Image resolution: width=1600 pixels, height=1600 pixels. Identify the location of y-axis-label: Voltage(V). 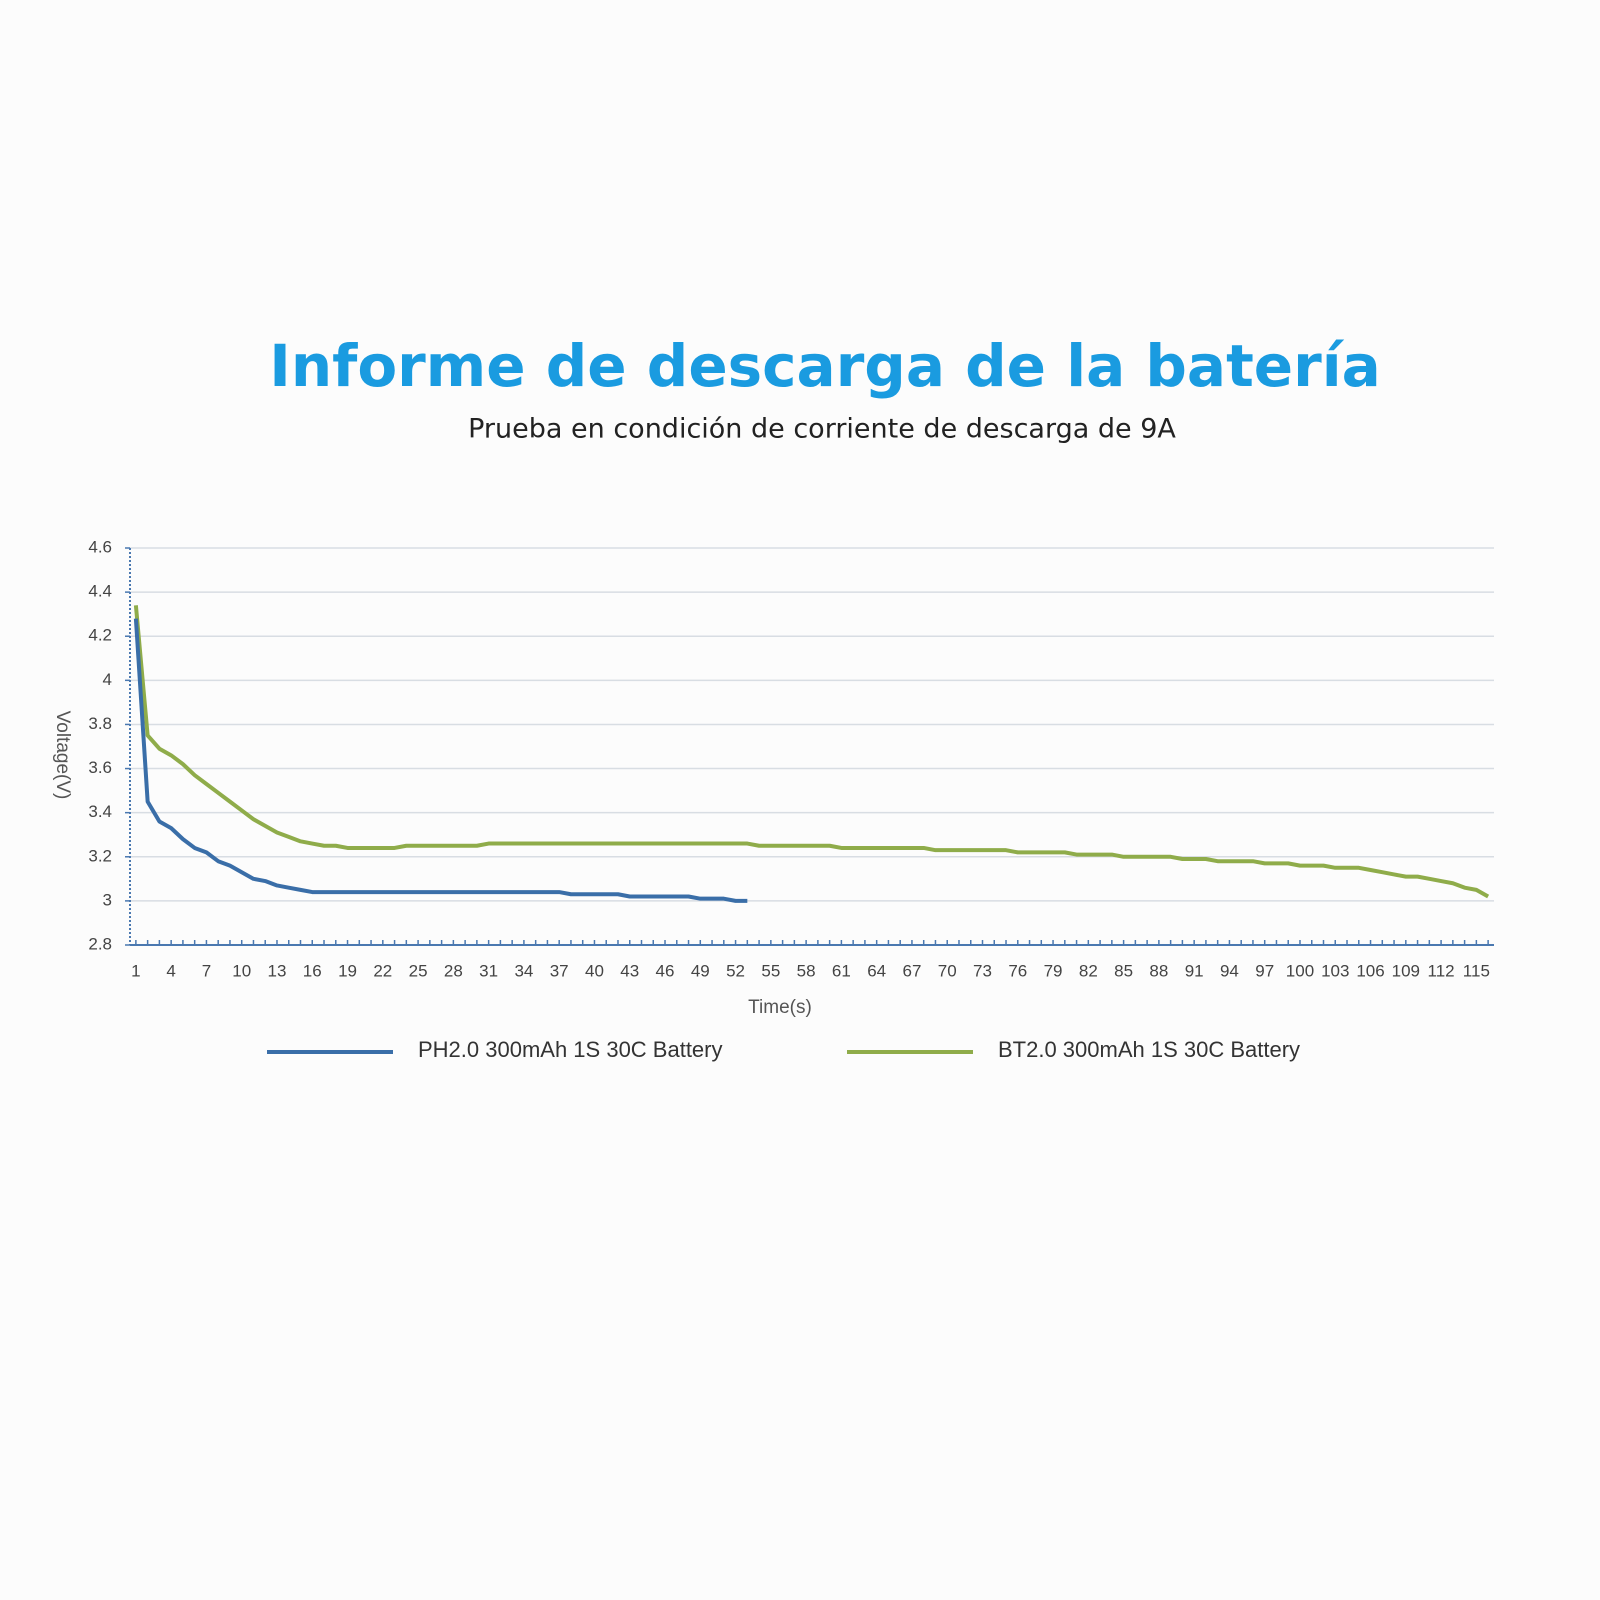
(62, 755).